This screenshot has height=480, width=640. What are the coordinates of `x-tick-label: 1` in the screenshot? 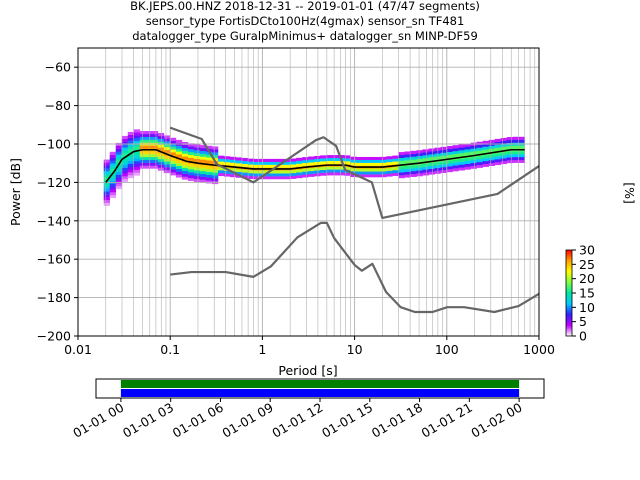 It's located at (262, 349).